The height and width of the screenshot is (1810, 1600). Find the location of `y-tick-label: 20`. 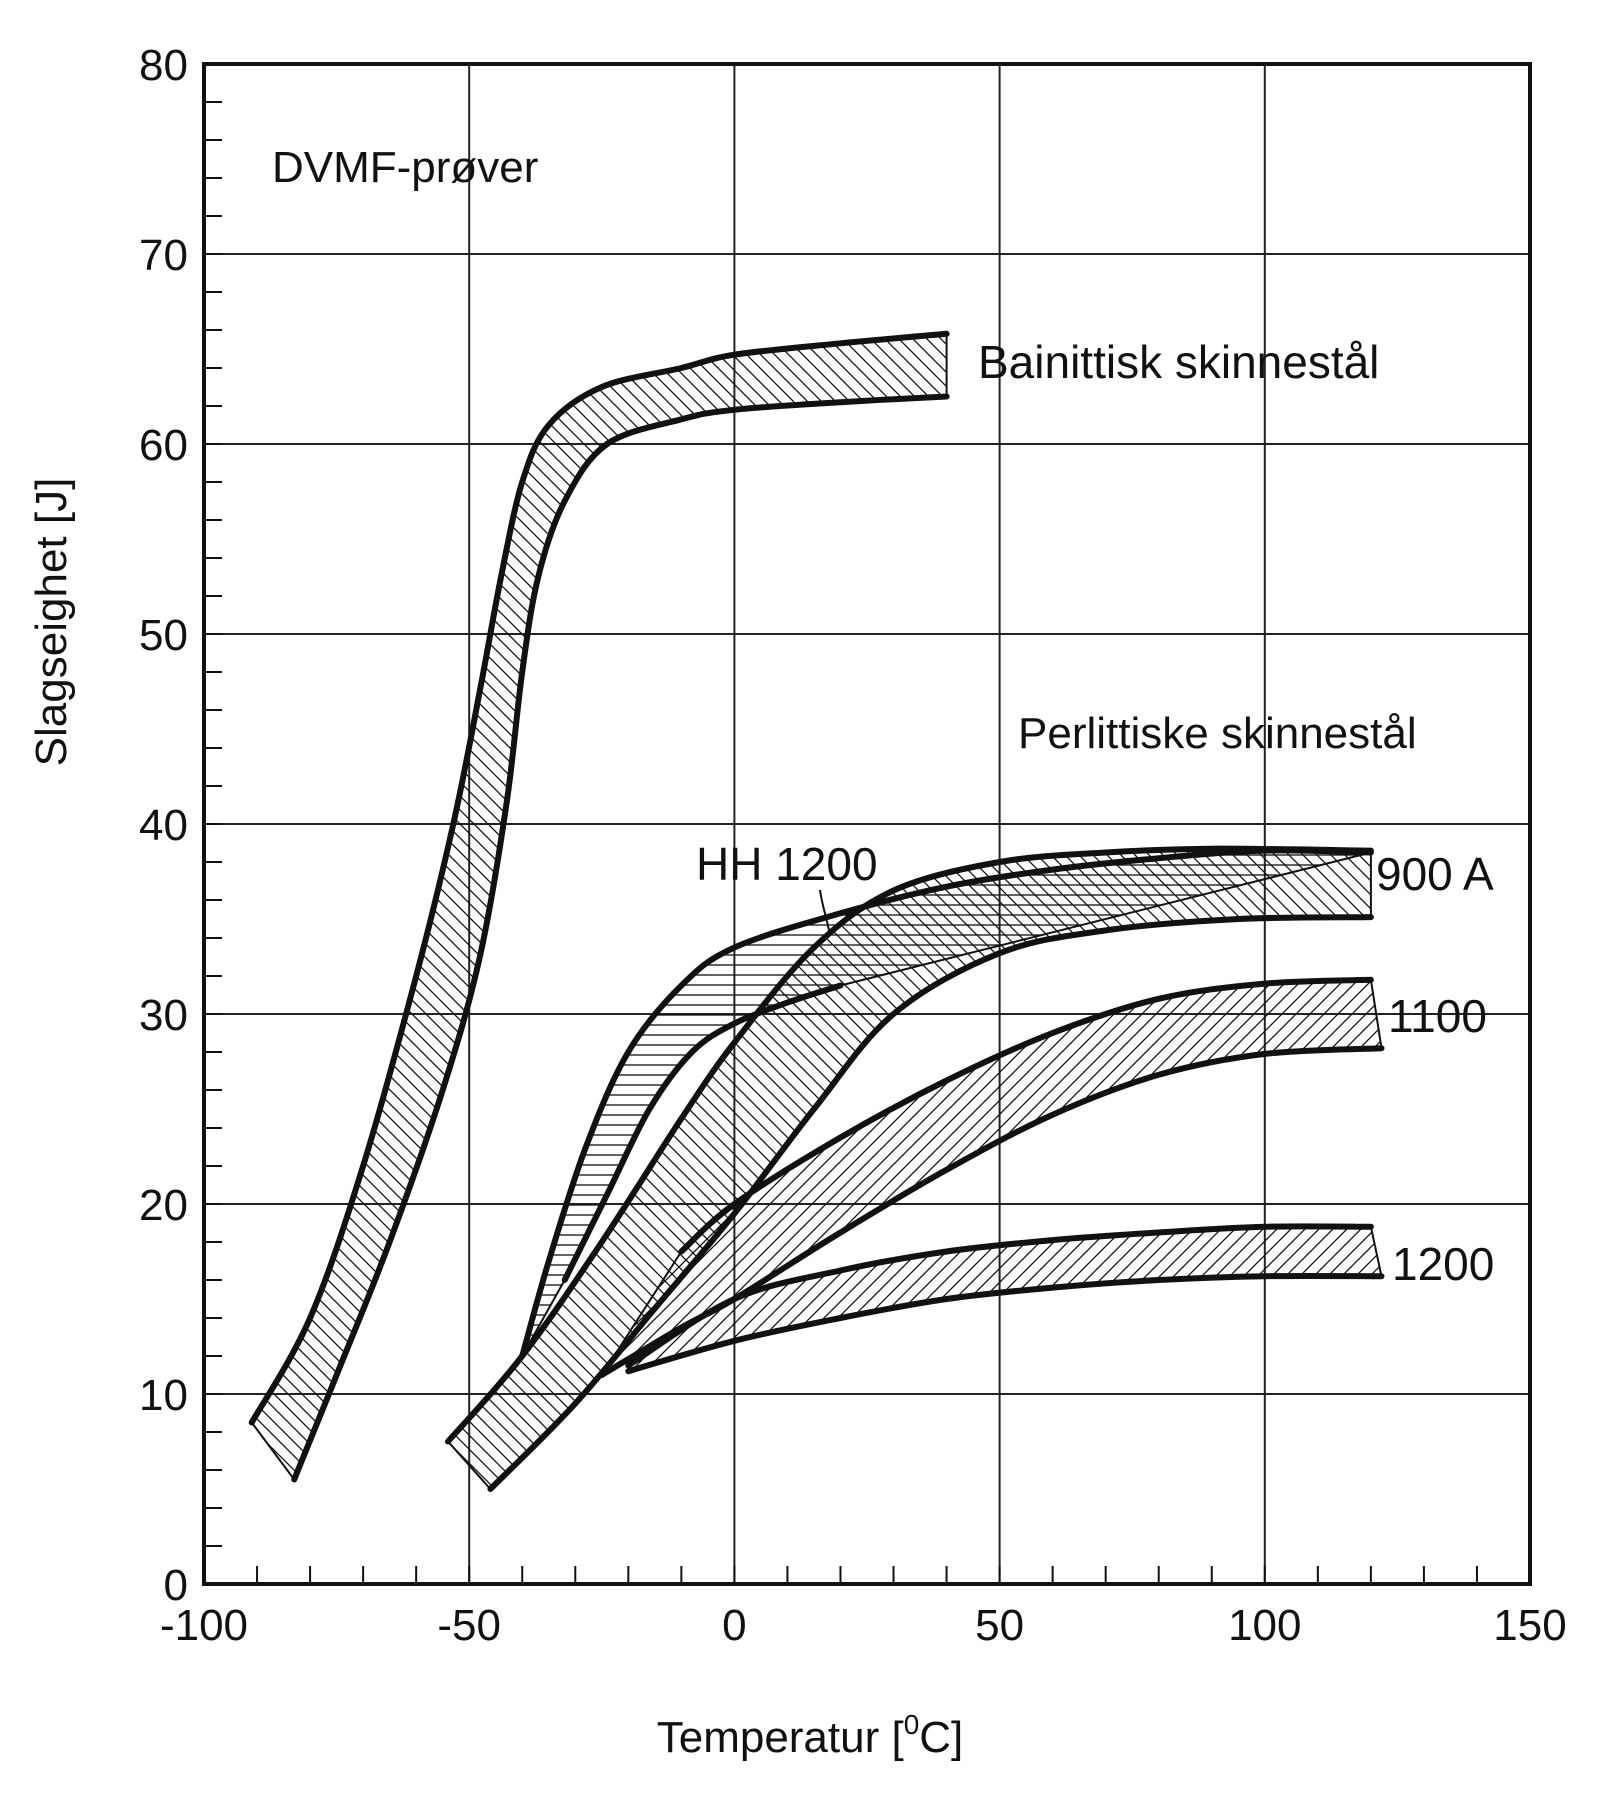

y-tick-label: 20 is located at coordinates (163, 1205).